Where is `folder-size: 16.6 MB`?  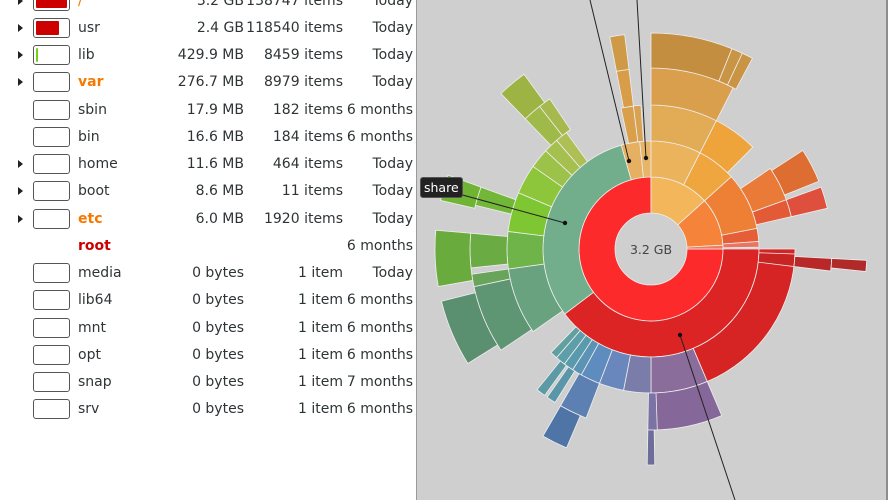
folder-size: 16.6 MB is located at coordinates (215, 136).